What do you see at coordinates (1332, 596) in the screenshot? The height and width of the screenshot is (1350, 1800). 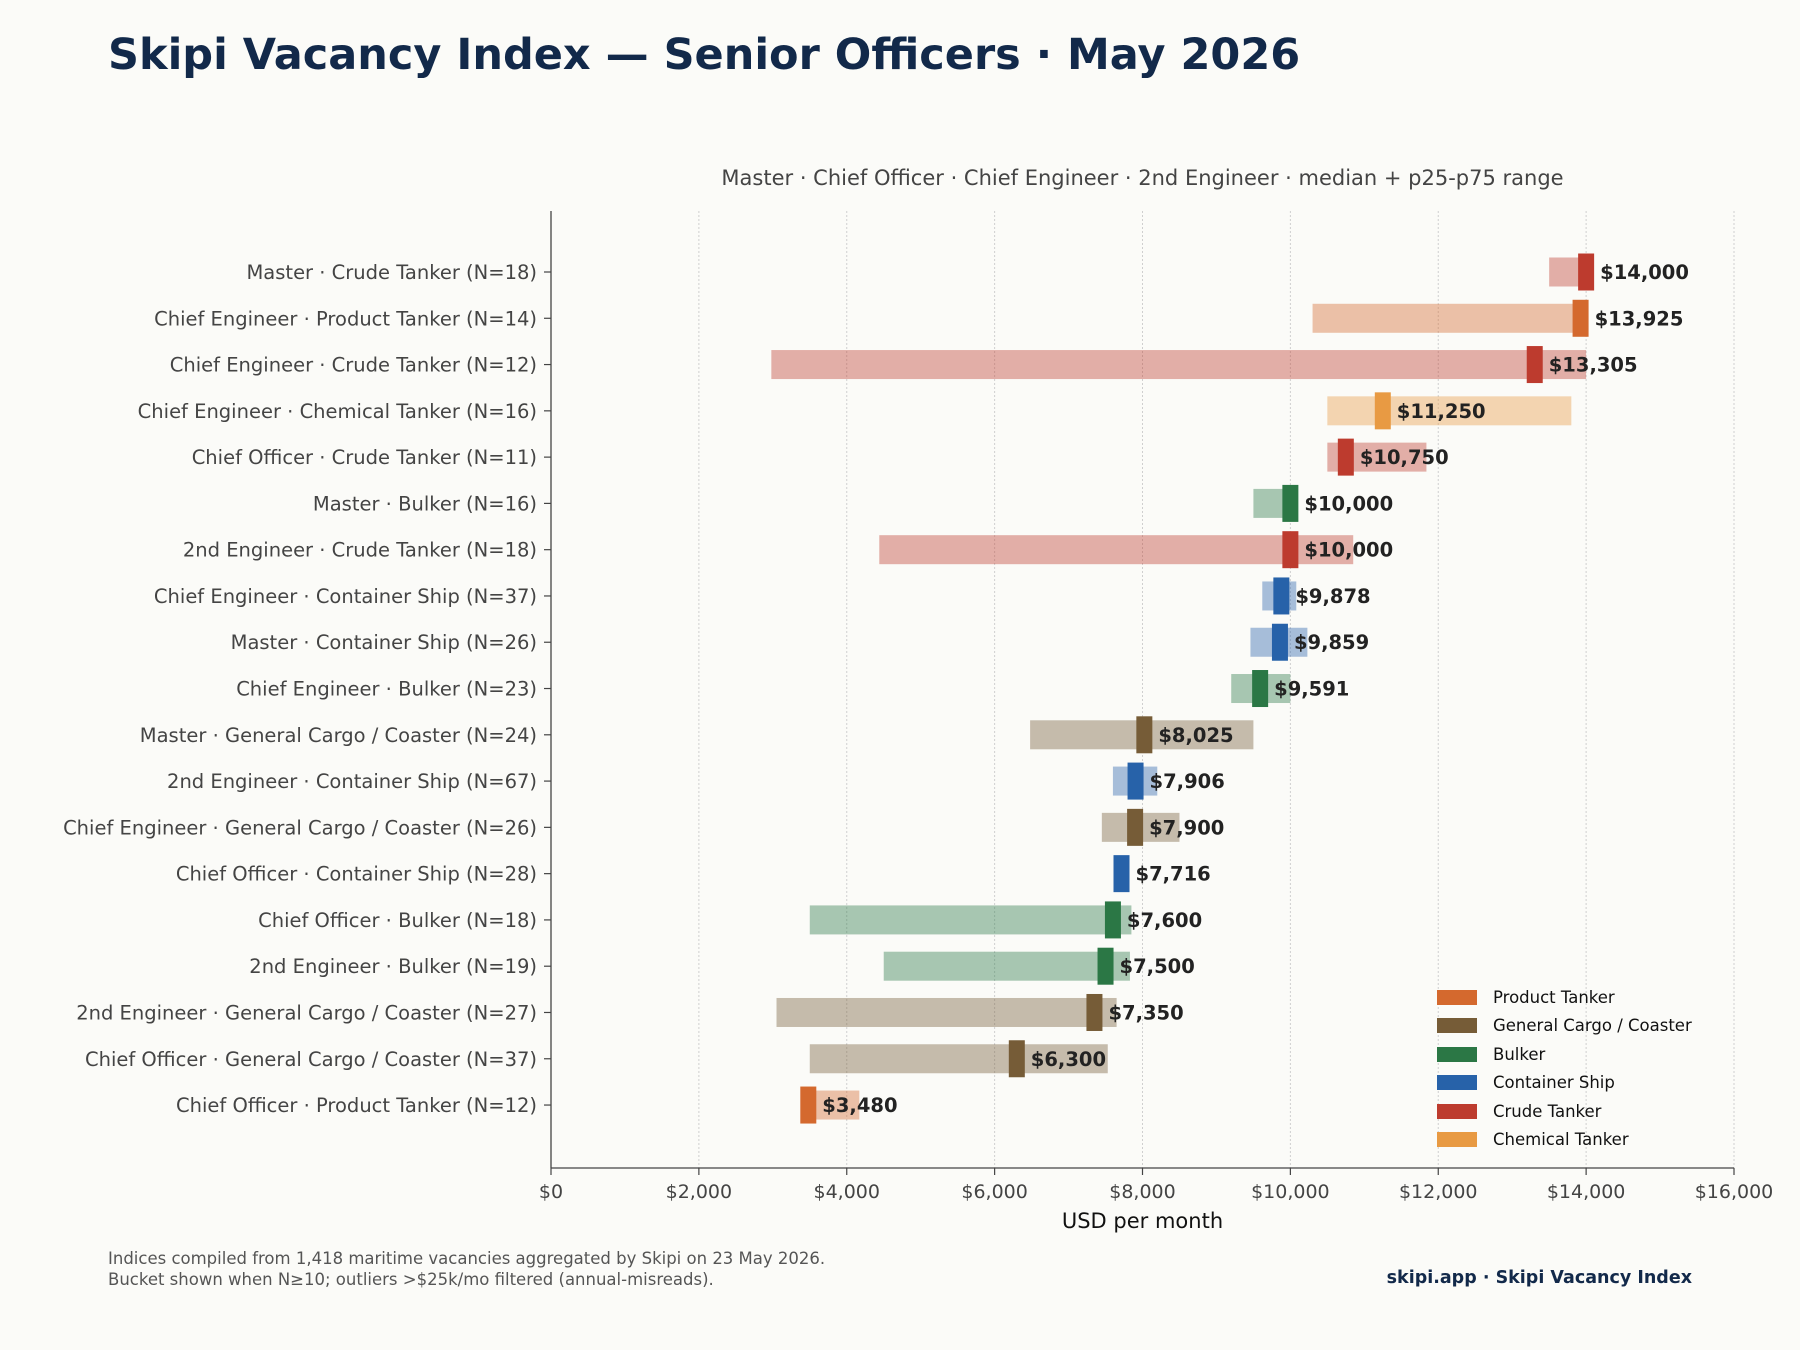 I see `median-value-label: $9,878` at bounding box center [1332, 596].